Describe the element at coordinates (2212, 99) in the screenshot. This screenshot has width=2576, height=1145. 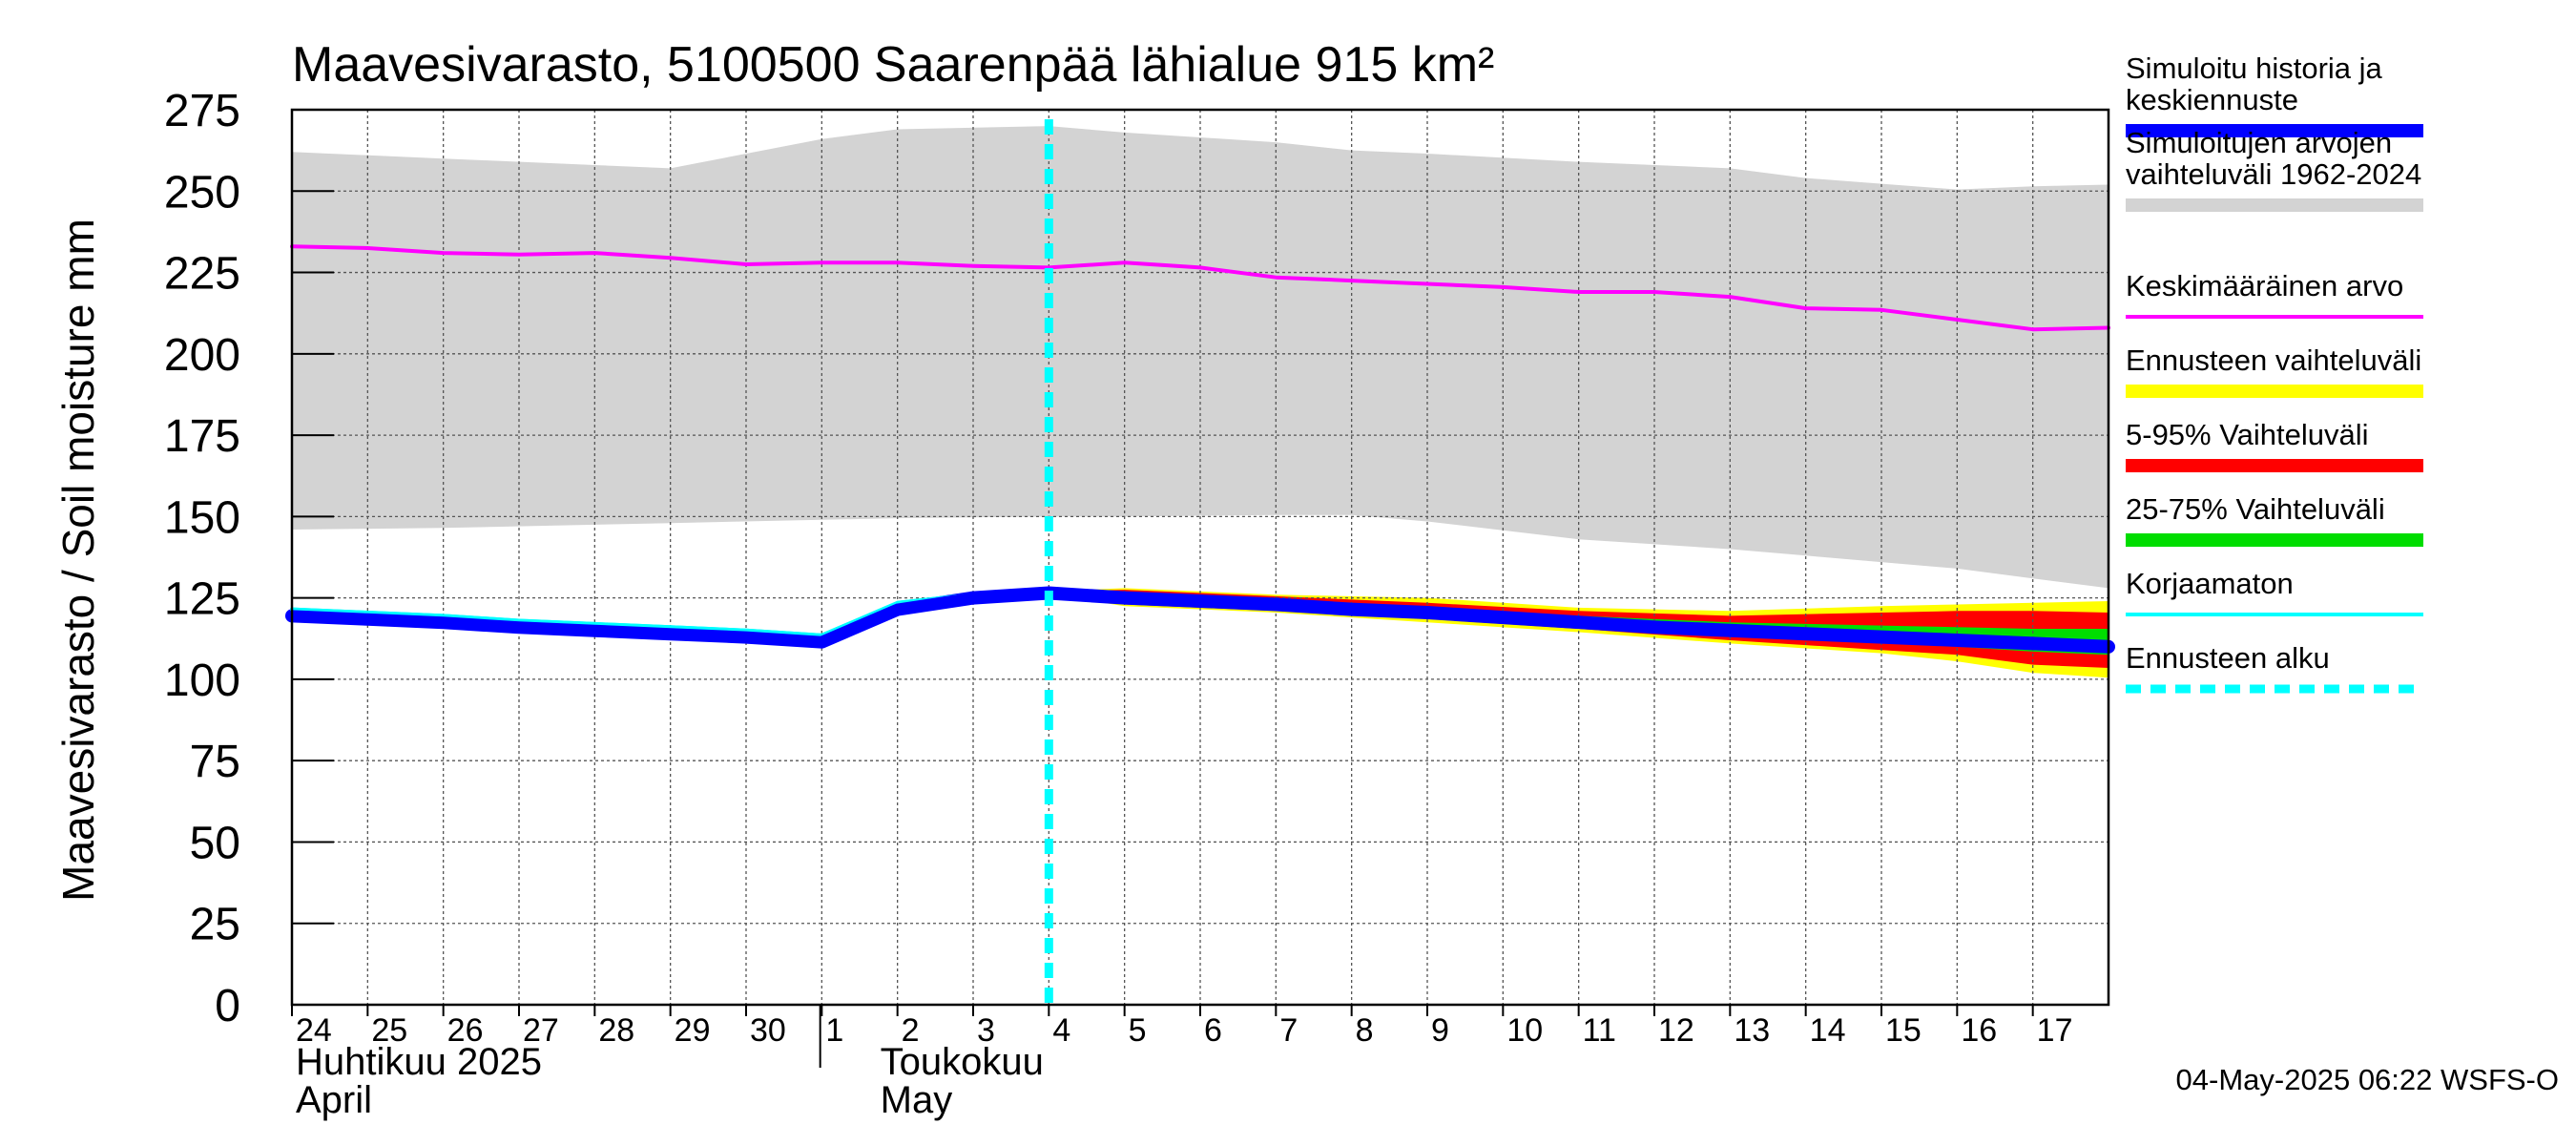
I see `legend-label: keskiennuste` at that location.